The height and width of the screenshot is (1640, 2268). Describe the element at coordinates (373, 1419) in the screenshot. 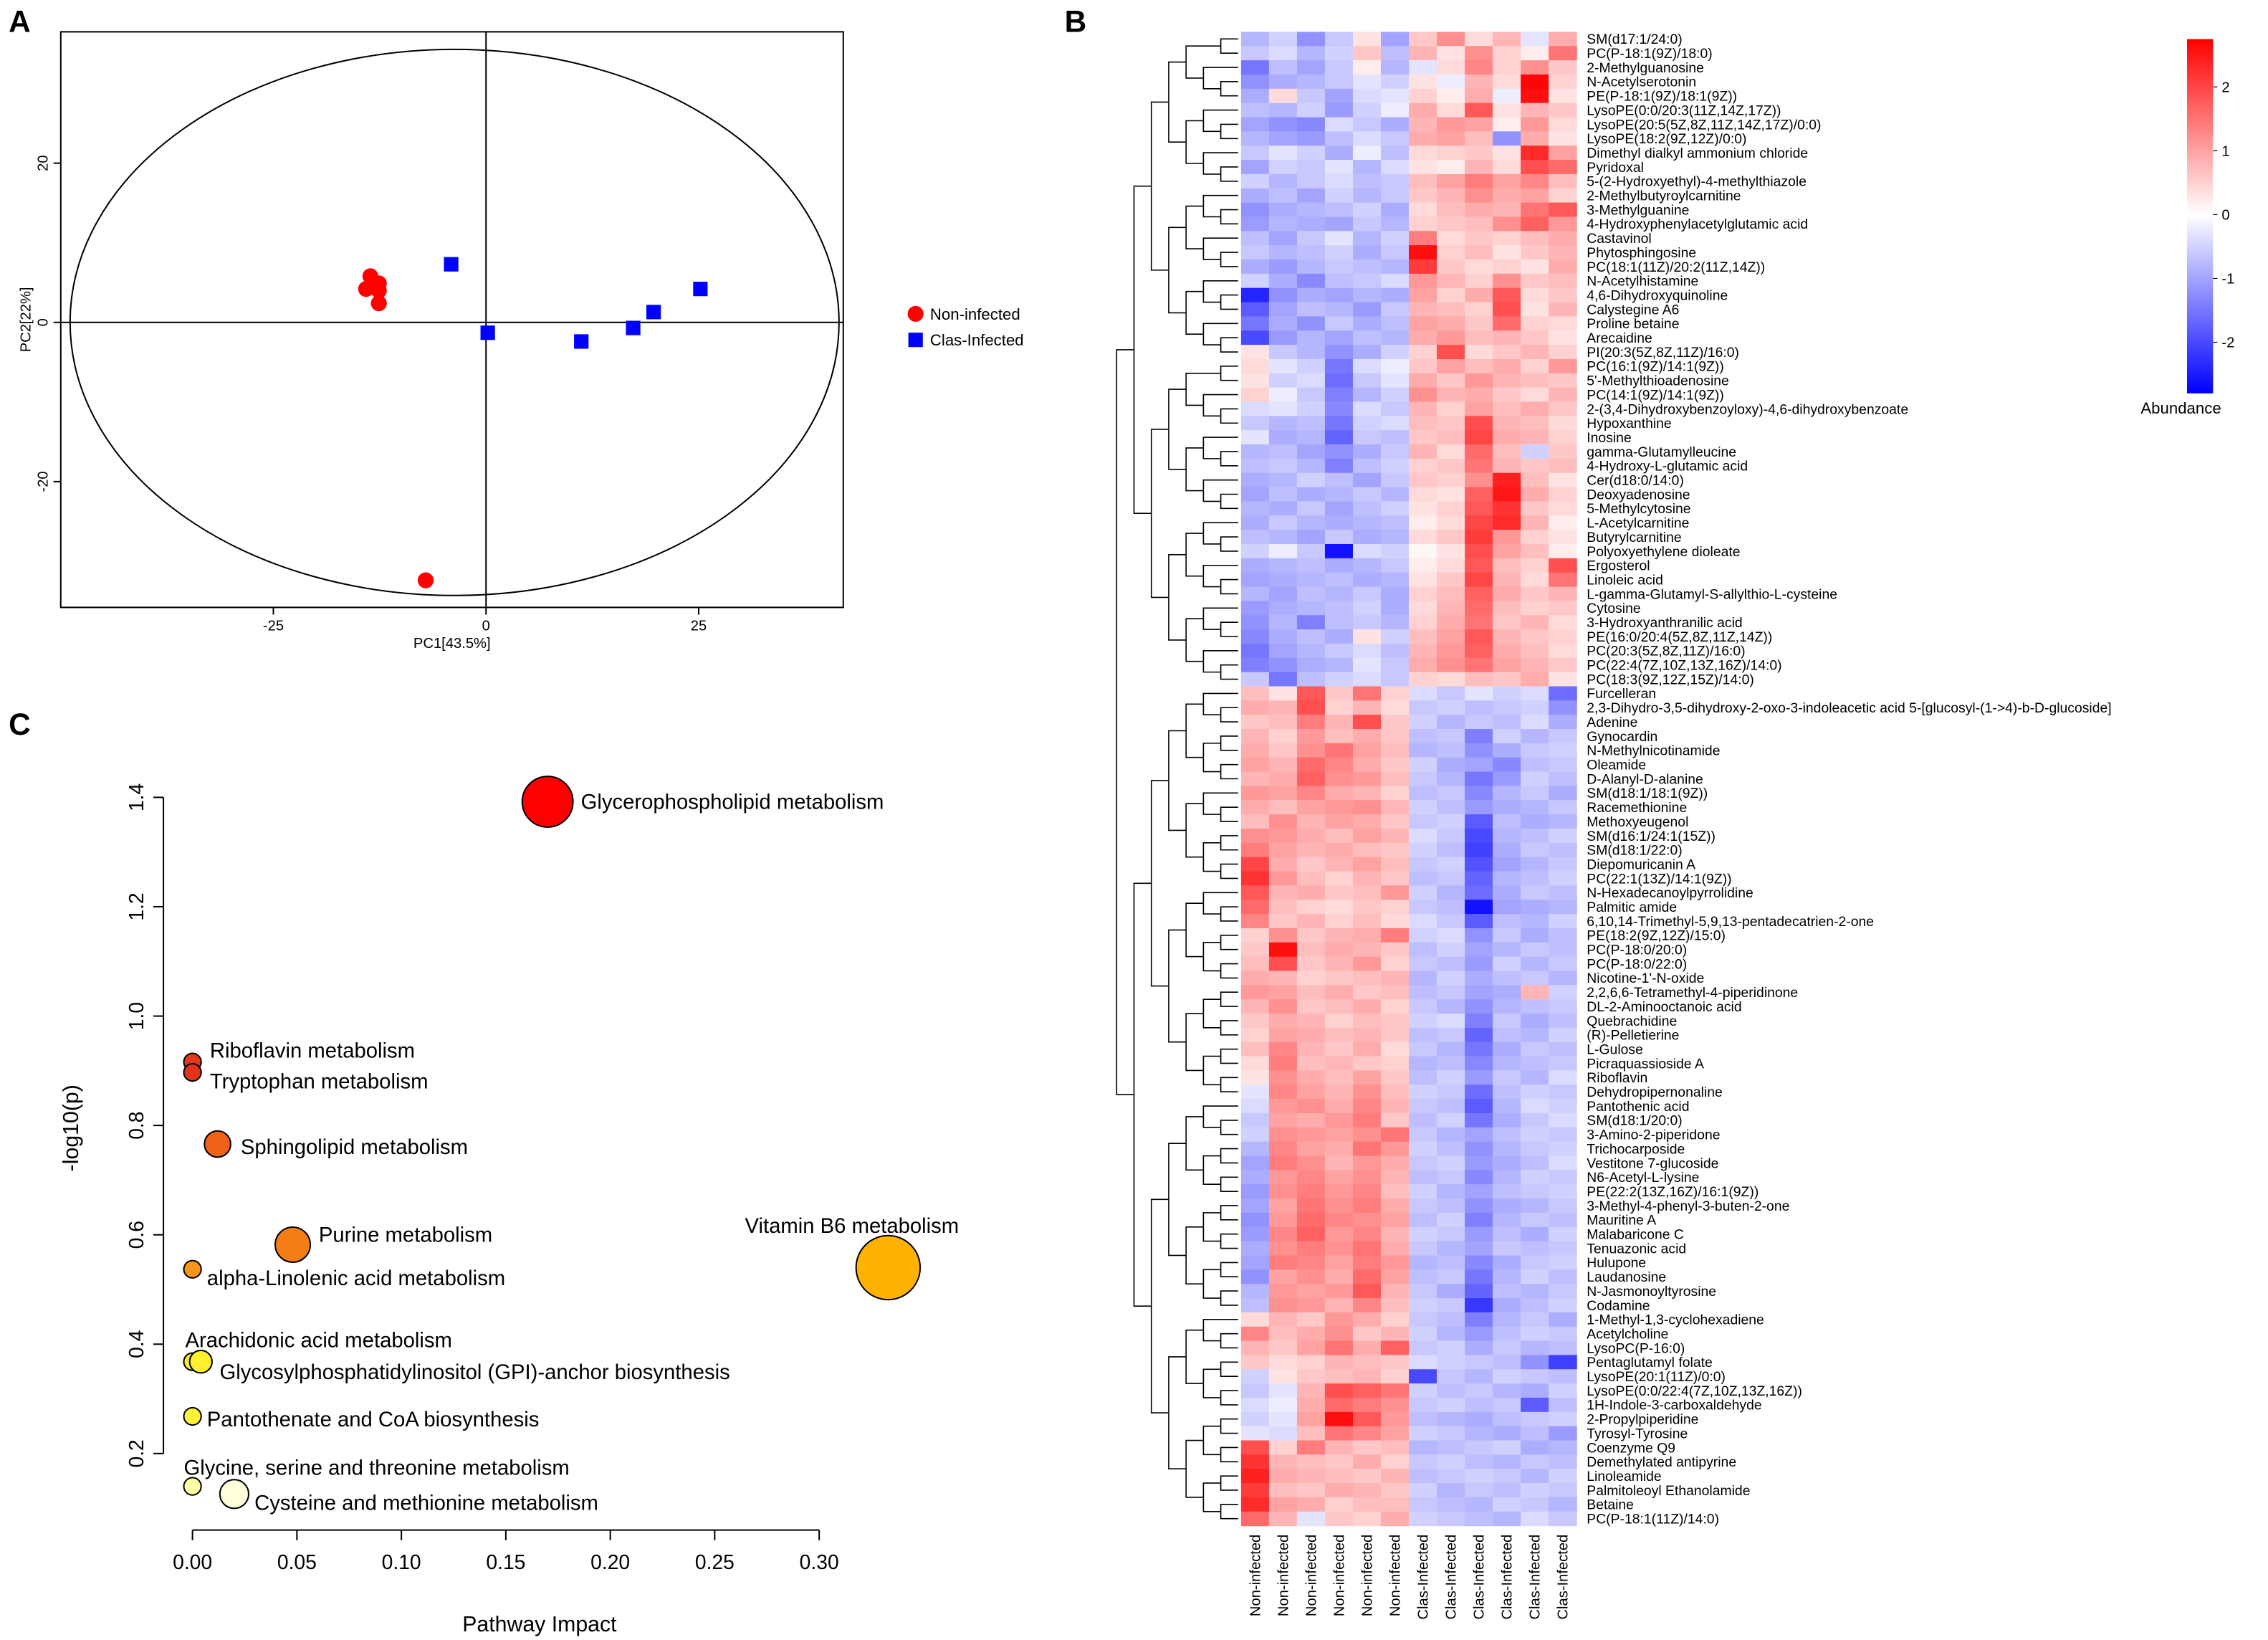

I see `bubble-label: Pantothenate and CoA biosynthesis` at that location.